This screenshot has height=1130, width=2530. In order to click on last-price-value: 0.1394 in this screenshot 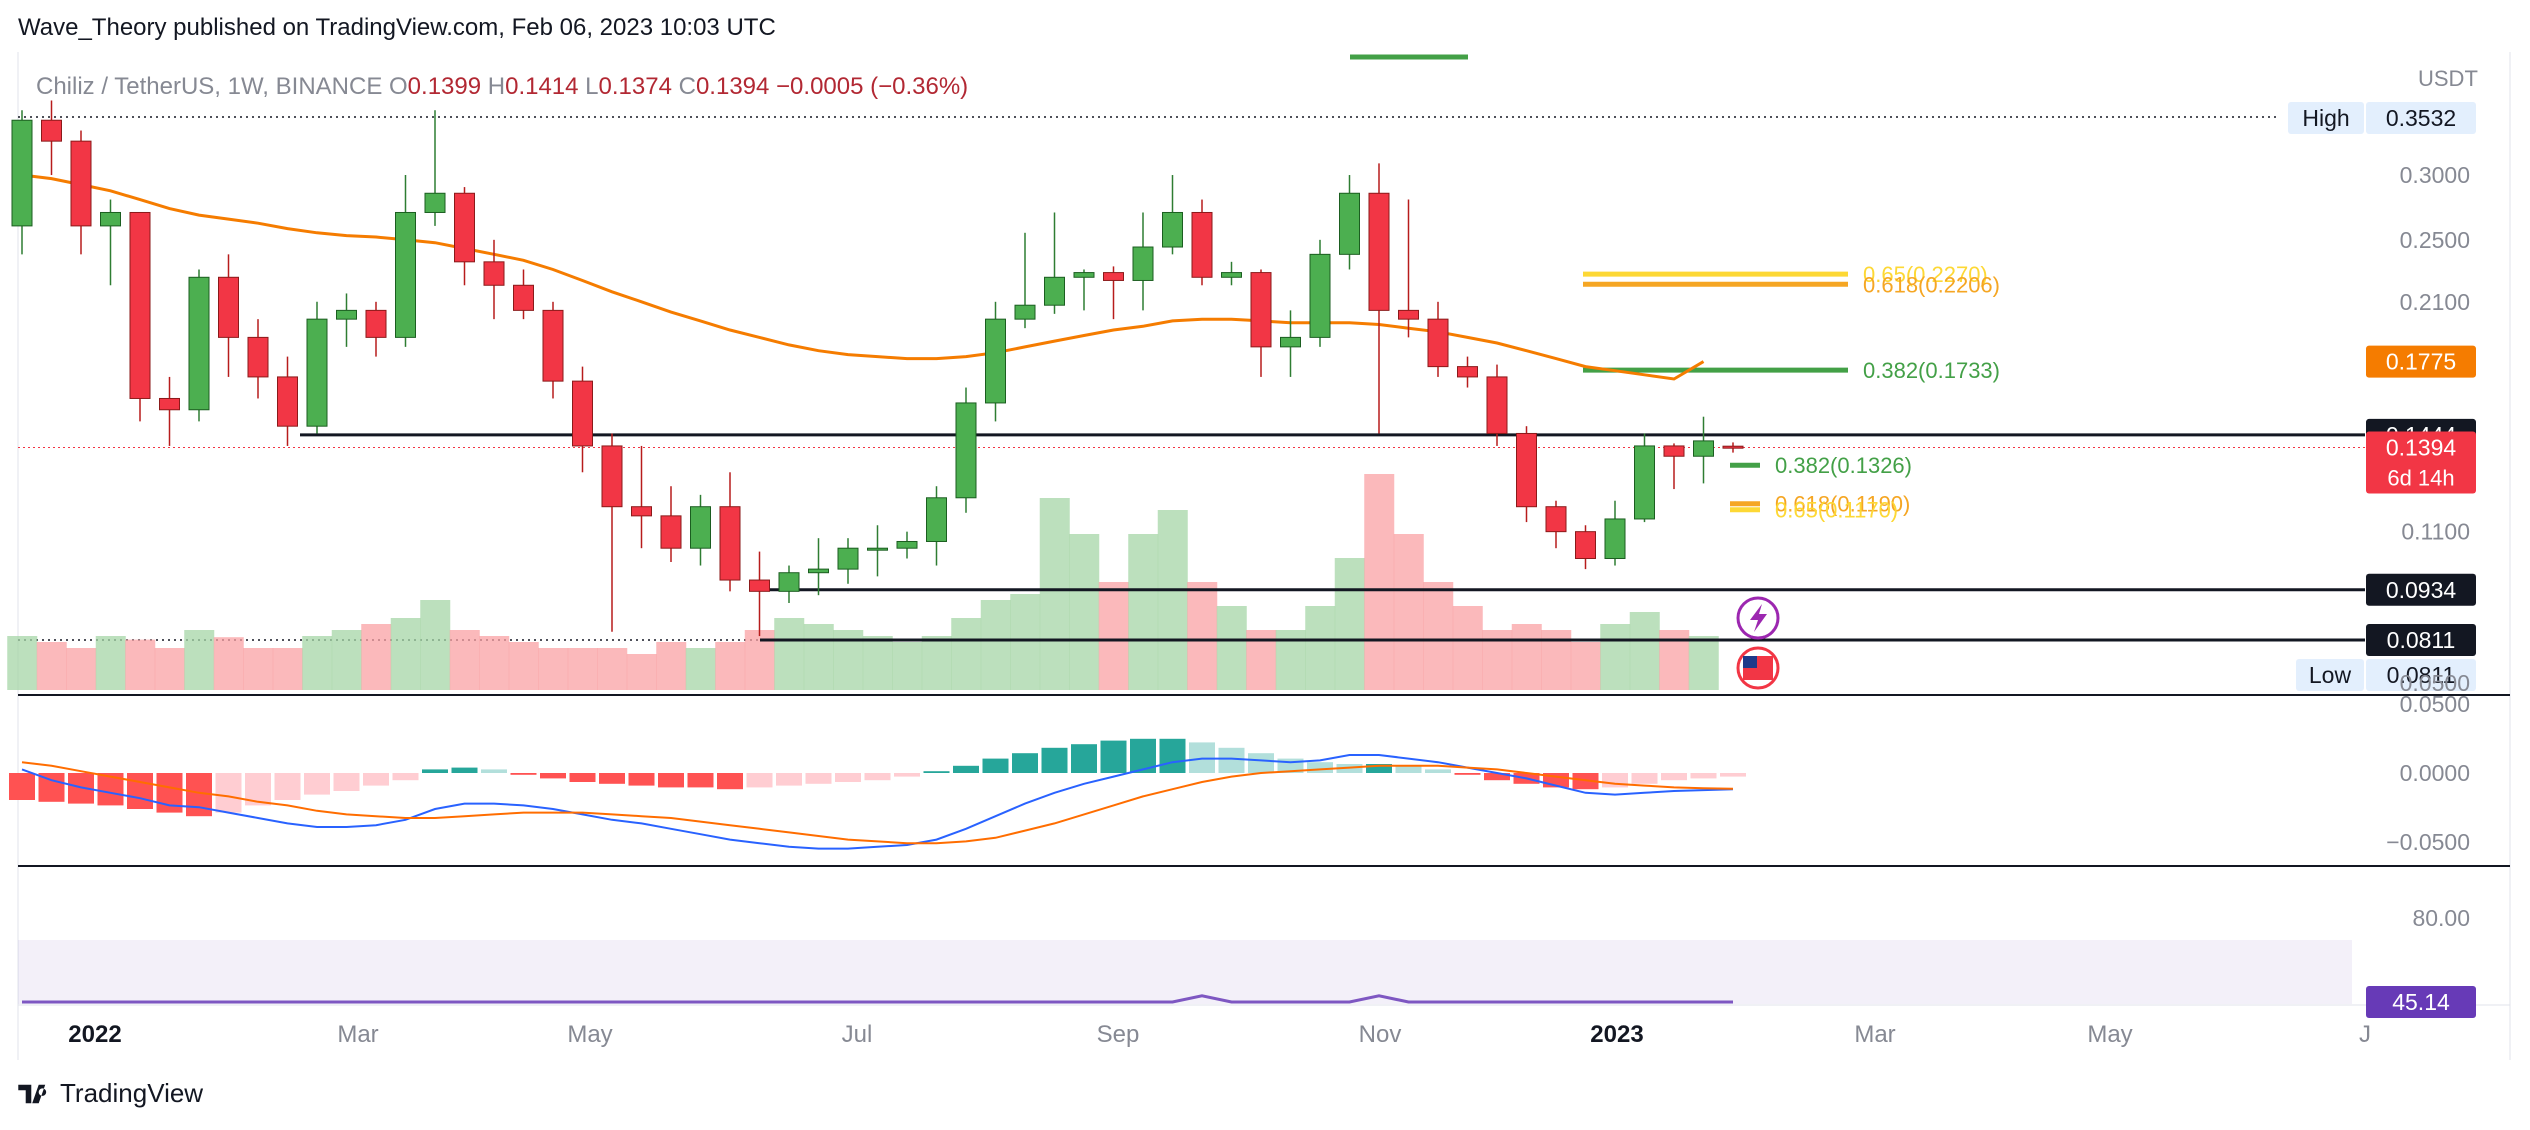, I will do `click(2421, 447)`.